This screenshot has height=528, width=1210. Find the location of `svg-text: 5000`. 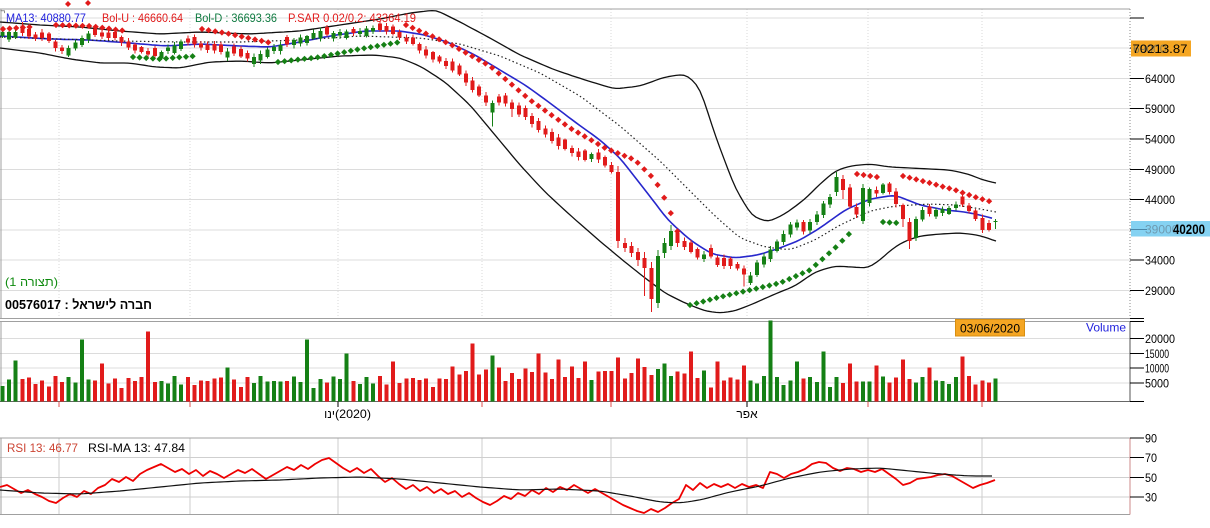

svg-text: 5000 is located at coordinates (1157, 384).